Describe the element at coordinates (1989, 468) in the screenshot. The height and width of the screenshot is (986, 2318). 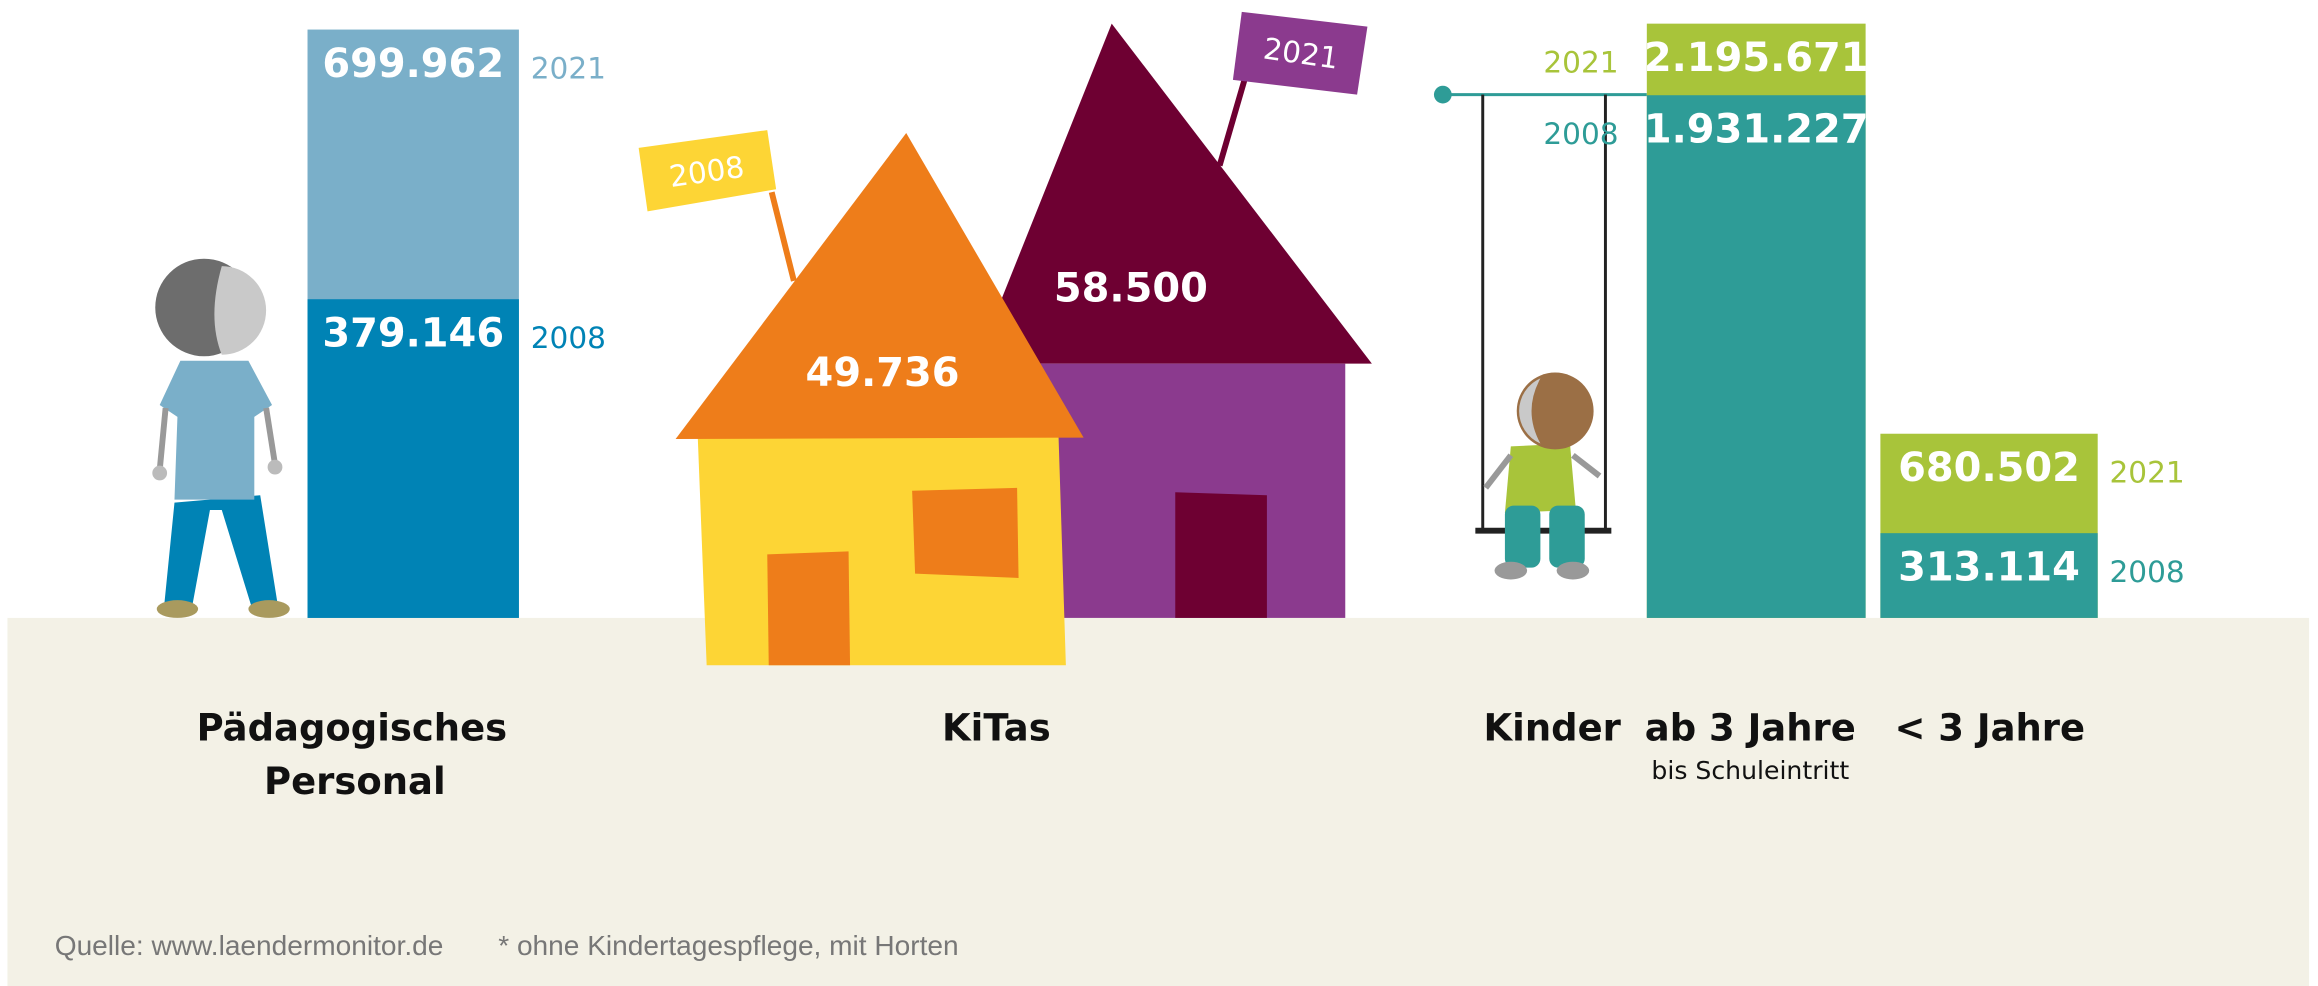
I see `bar-value: 680.502` at that location.